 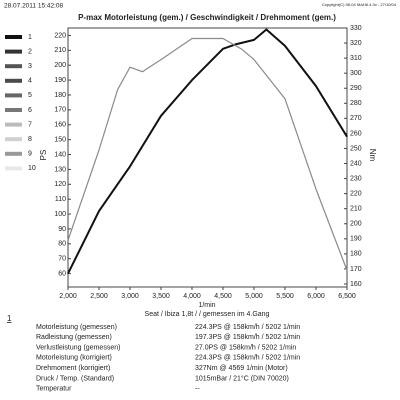 What do you see at coordinates (241, 368) in the screenshot?
I see `result-value: 327Nm @ 4569 1/min (Motor)` at bounding box center [241, 368].